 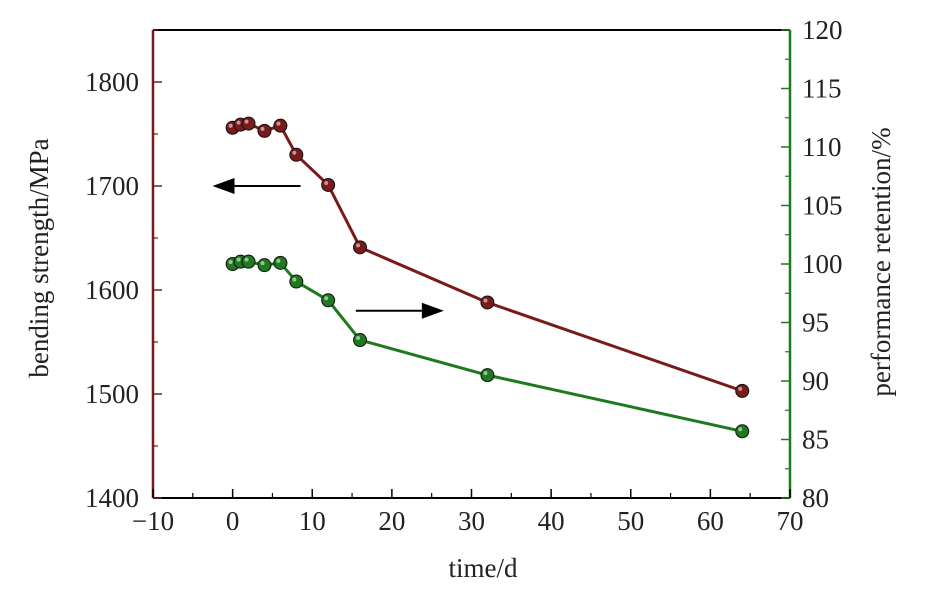 What do you see at coordinates (328, 248) in the screenshot?
I see `annotation-layer` at bounding box center [328, 248].